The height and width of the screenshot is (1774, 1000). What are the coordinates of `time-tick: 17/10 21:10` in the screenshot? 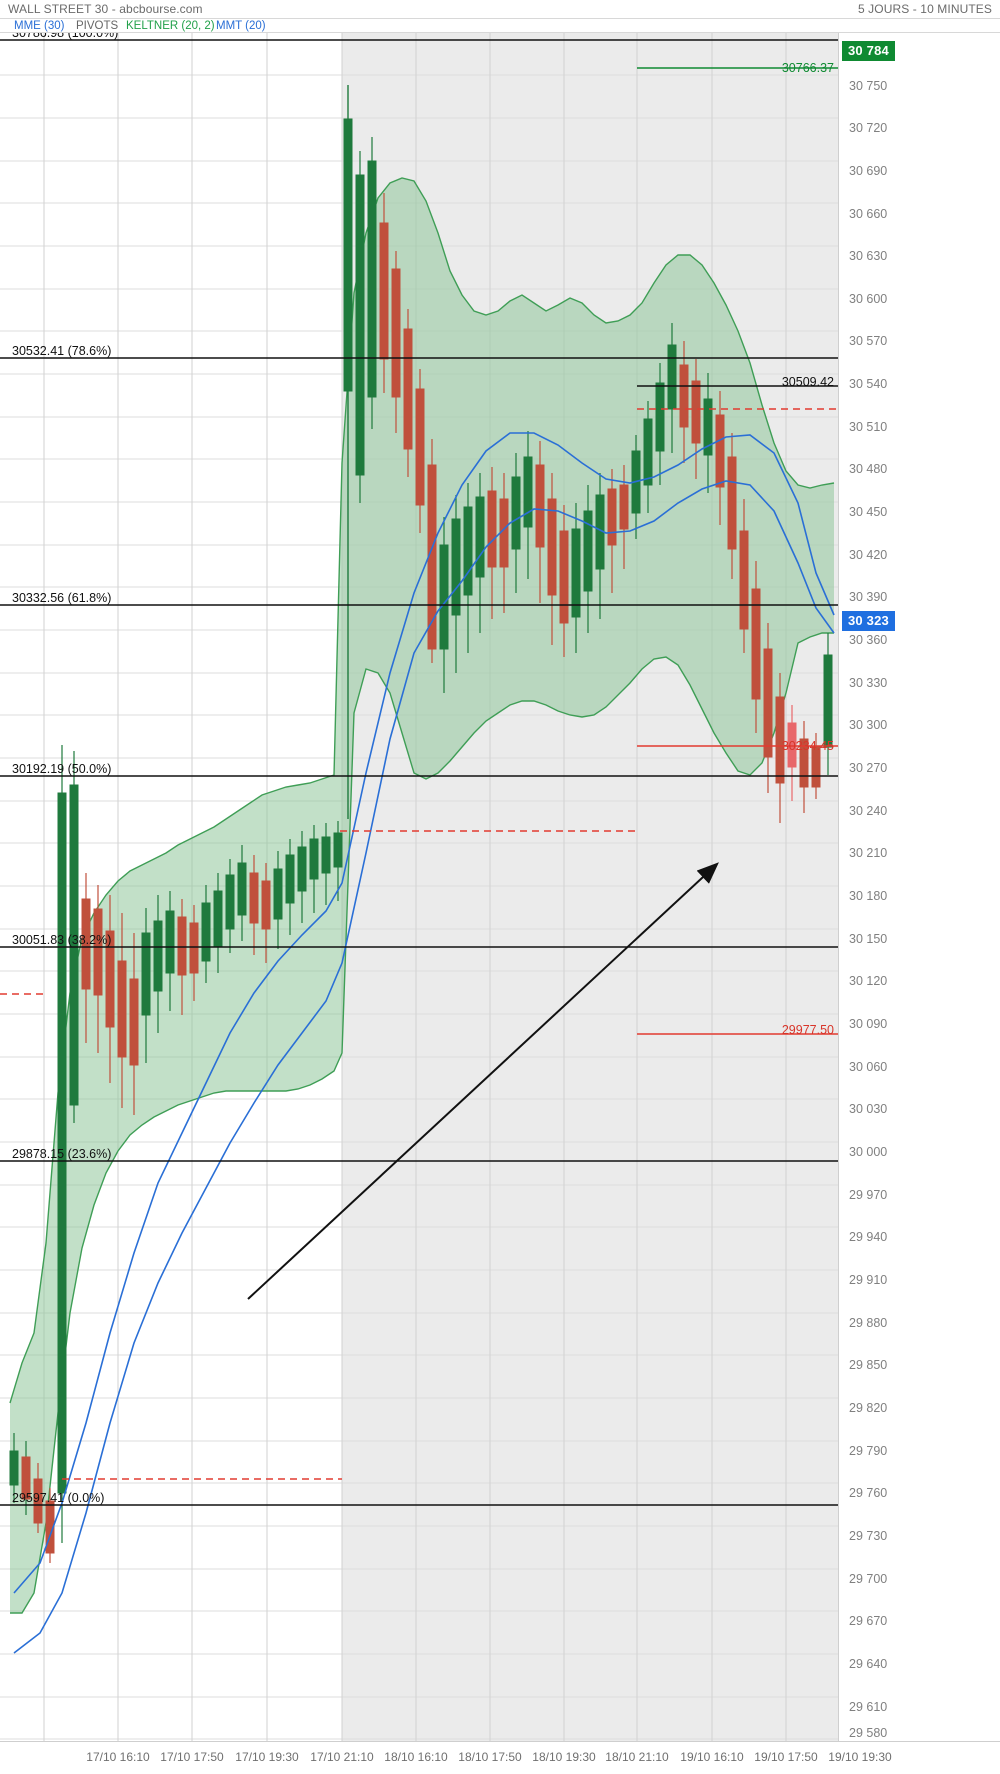 It's located at (342, 1757).